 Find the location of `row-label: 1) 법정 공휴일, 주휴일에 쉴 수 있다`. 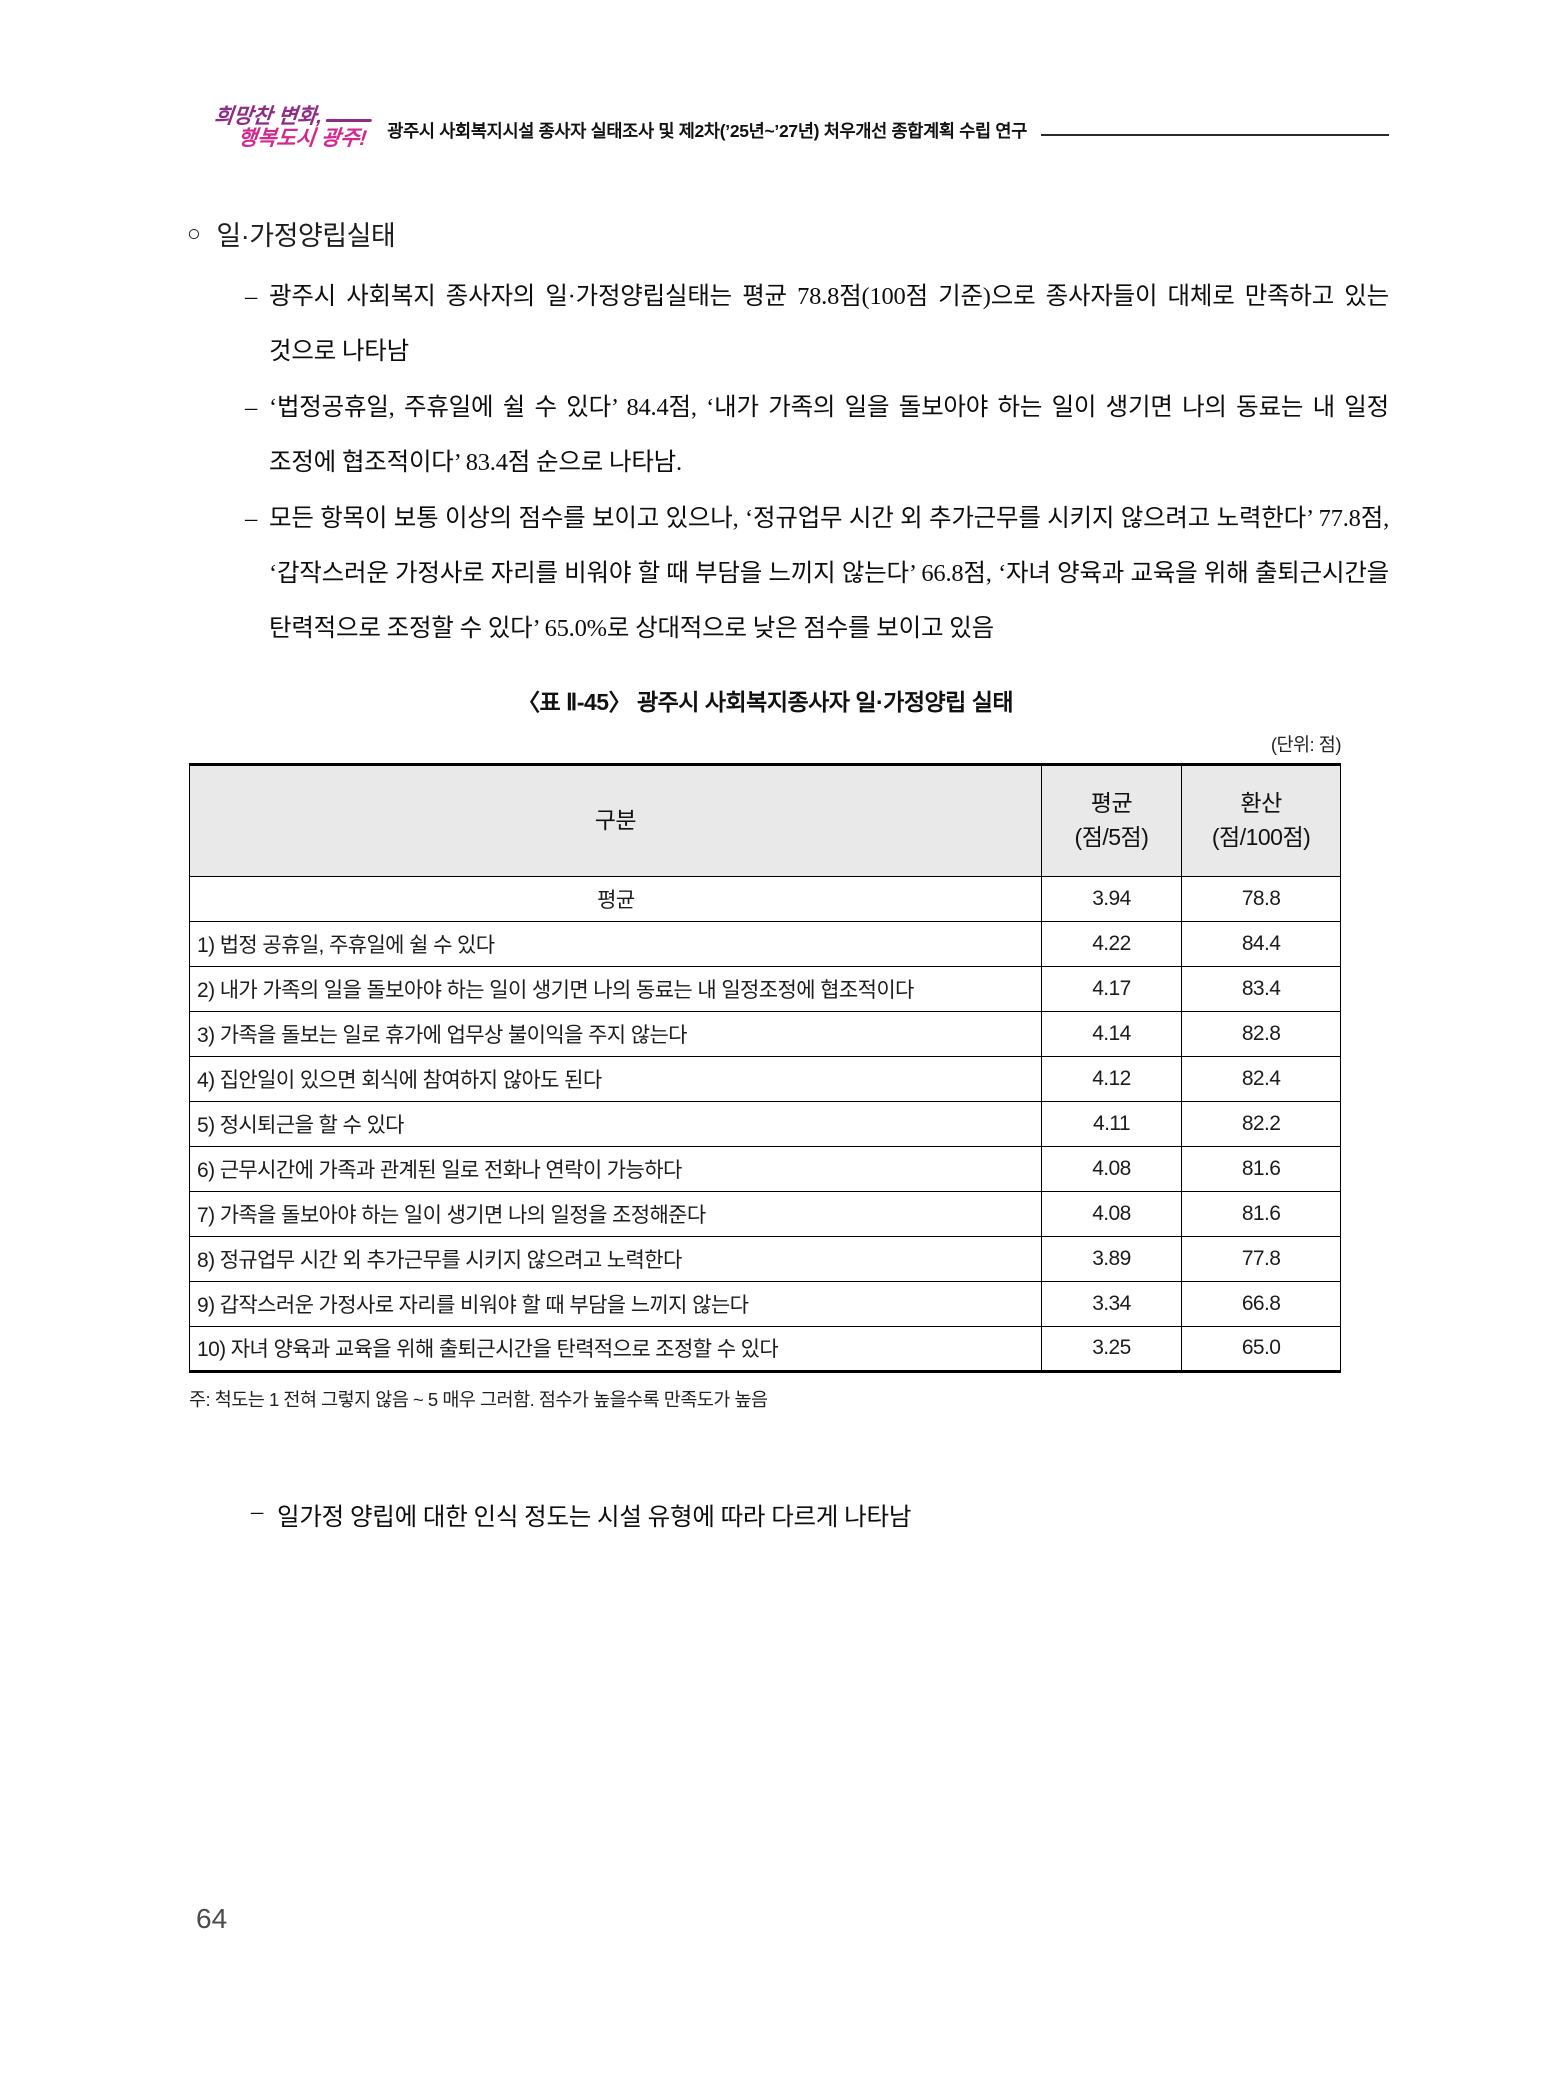

row-label: 1) 법정 공휴일, 주휴일에 쉴 수 있다 is located at coordinates (615, 943).